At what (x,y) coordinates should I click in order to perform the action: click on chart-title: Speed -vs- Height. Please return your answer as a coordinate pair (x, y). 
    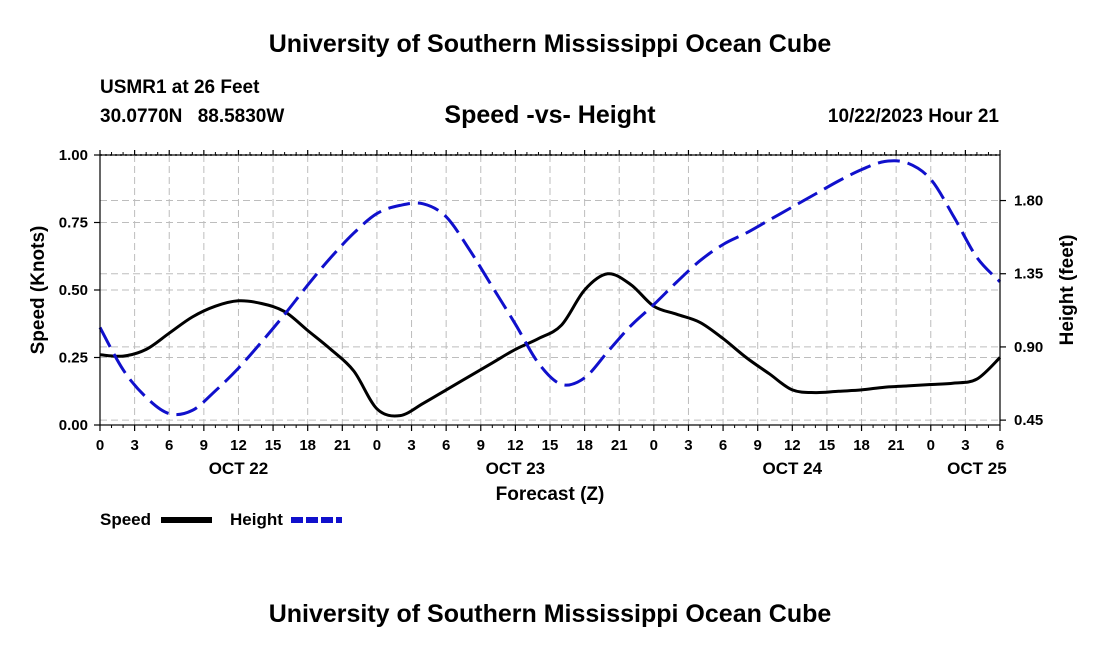
    Looking at the image, I should click on (550, 115).